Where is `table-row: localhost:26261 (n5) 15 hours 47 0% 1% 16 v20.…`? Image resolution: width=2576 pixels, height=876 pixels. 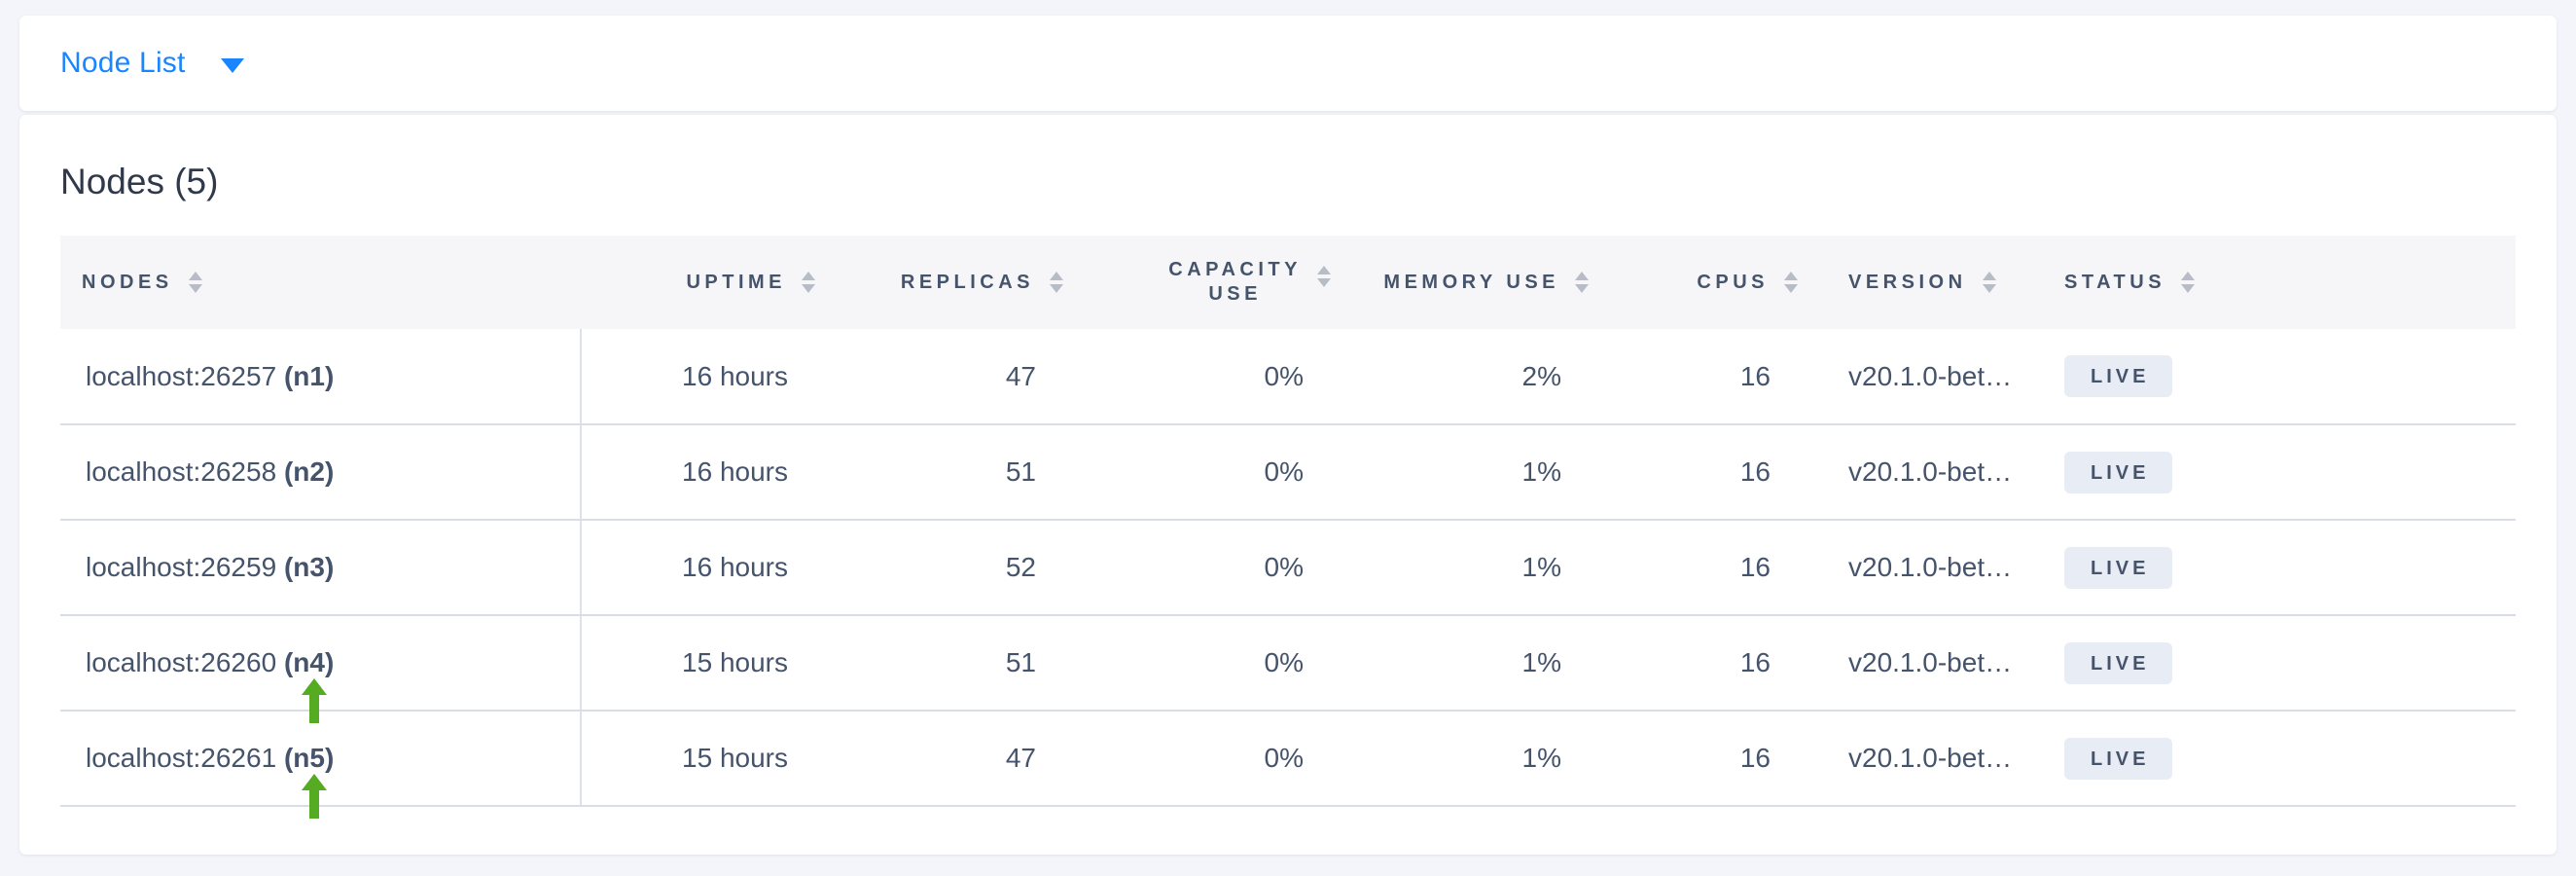 table-row: localhost:26261 (n5) 15 hours 47 0% 1% 16 v20.… is located at coordinates (1288, 765).